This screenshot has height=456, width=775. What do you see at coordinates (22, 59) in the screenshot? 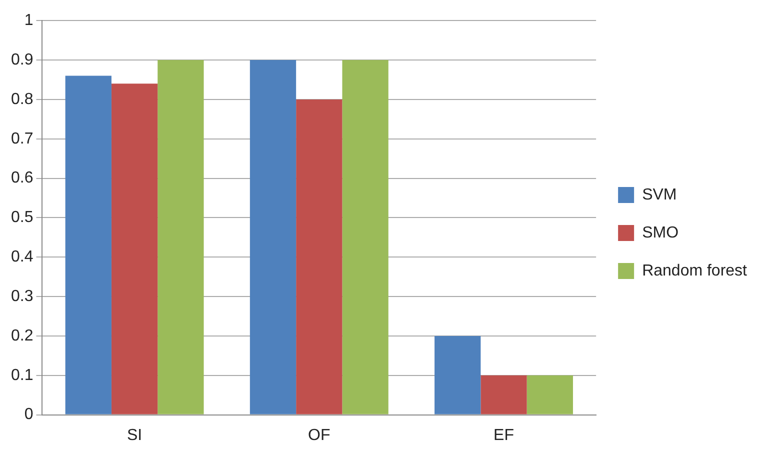
I see `y-tick-label: 0.9` at bounding box center [22, 59].